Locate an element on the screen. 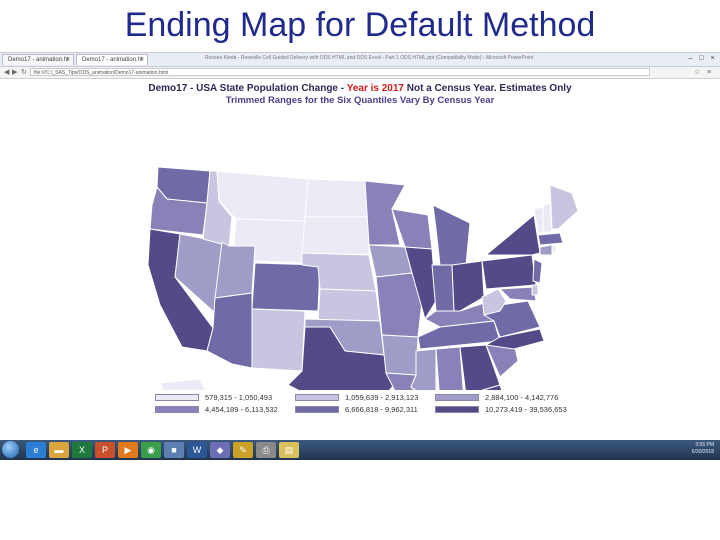  clock-date: 6/30/2018 is located at coordinates (702, 452).